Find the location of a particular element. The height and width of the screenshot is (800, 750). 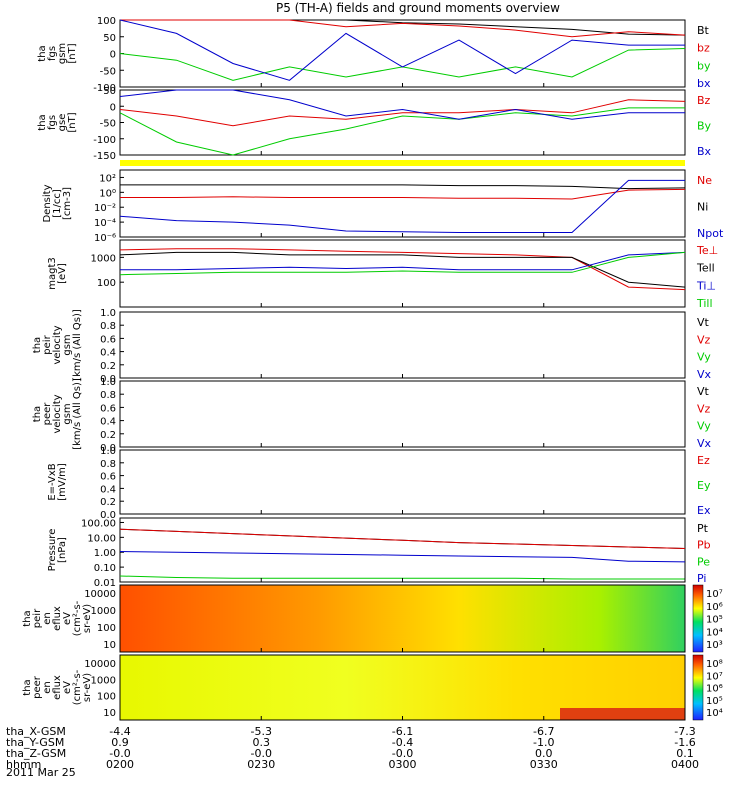

legend-bz: bz is located at coordinates (703, 48).